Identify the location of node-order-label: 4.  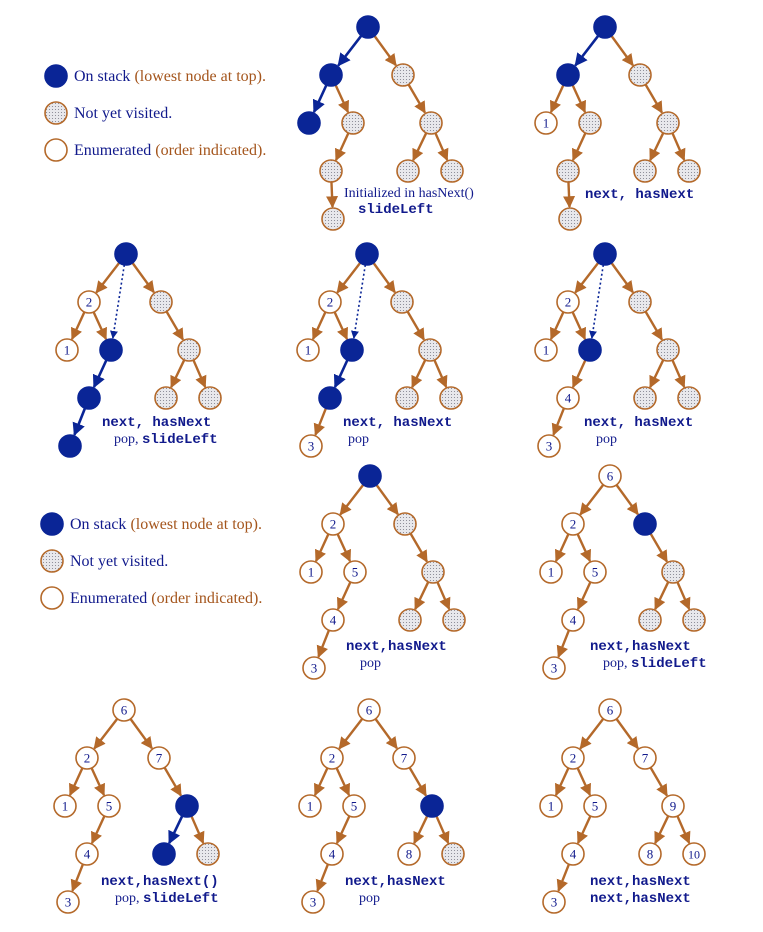
(573, 620).